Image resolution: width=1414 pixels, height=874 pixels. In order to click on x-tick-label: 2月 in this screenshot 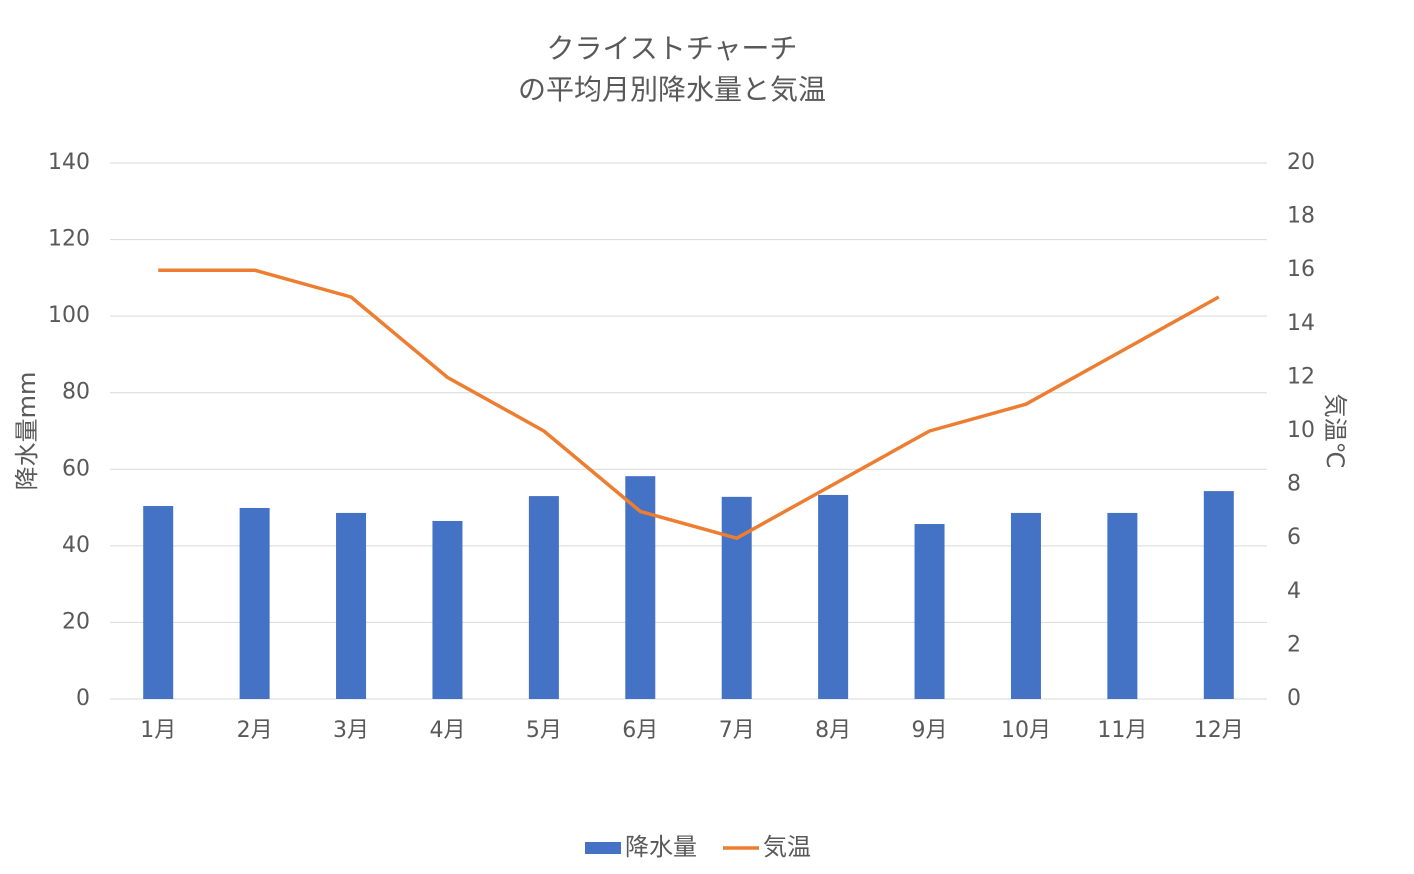, I will do `click(255, 730)`.